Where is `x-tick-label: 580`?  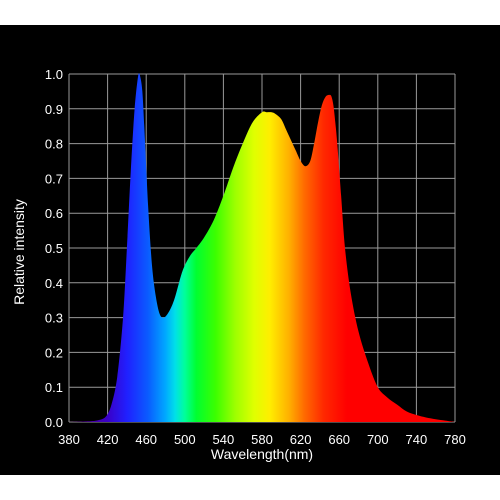 x-tick-label: 580 is located at coordinates (262, 439).